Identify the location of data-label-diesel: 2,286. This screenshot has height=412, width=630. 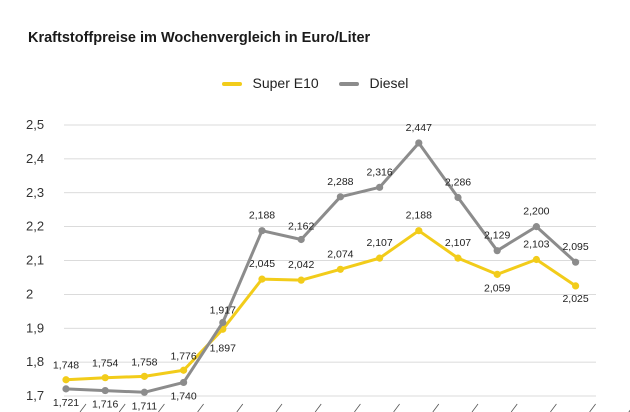
(458, 182).